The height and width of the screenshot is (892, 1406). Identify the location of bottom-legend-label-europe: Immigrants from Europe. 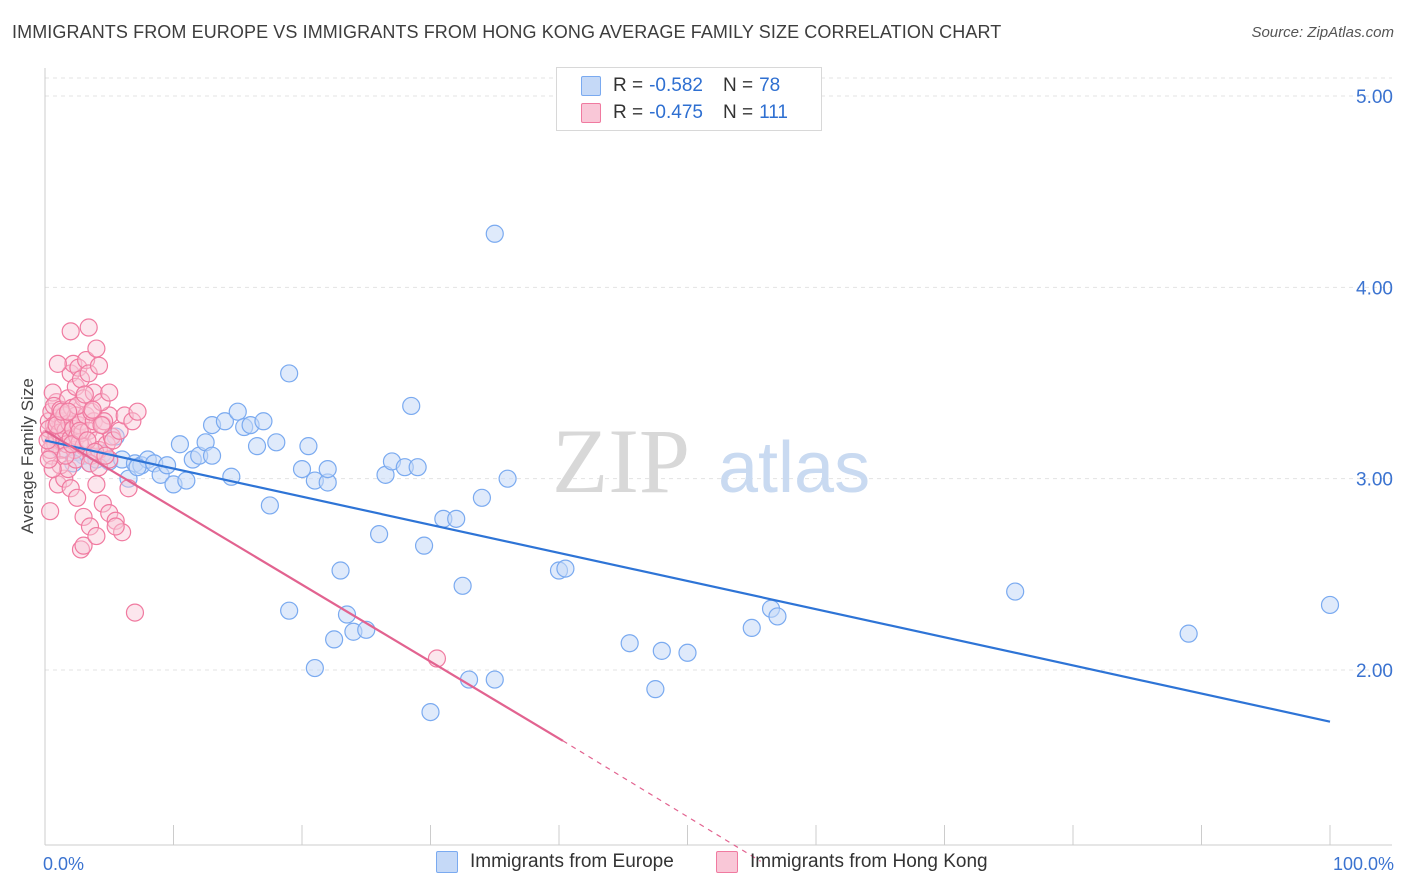
(572, 861).